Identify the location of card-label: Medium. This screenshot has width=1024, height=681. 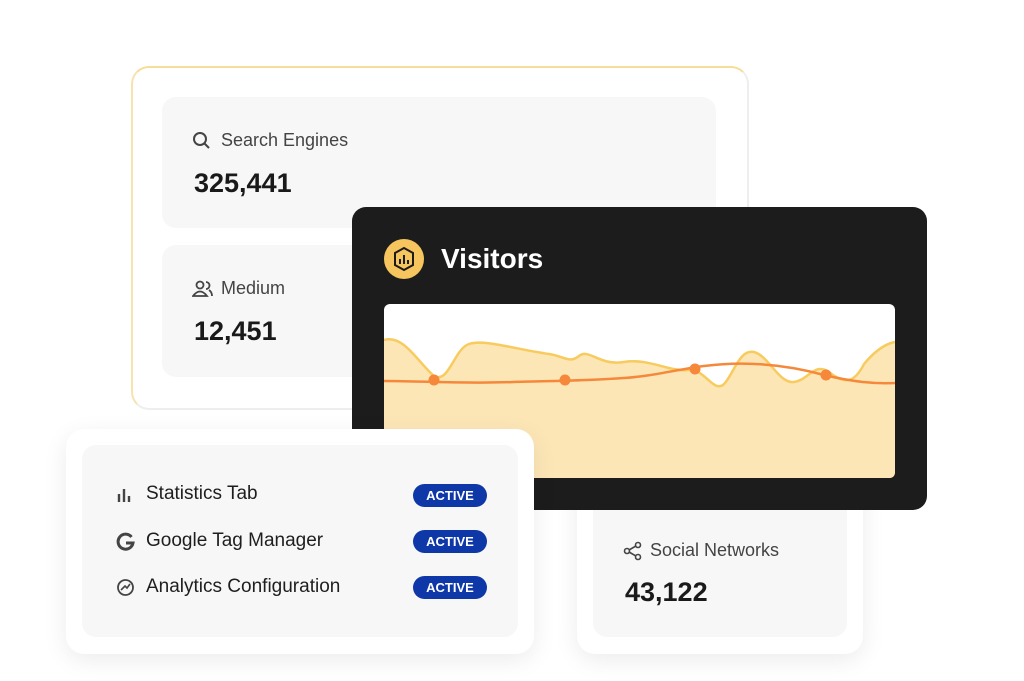
(253, 288).